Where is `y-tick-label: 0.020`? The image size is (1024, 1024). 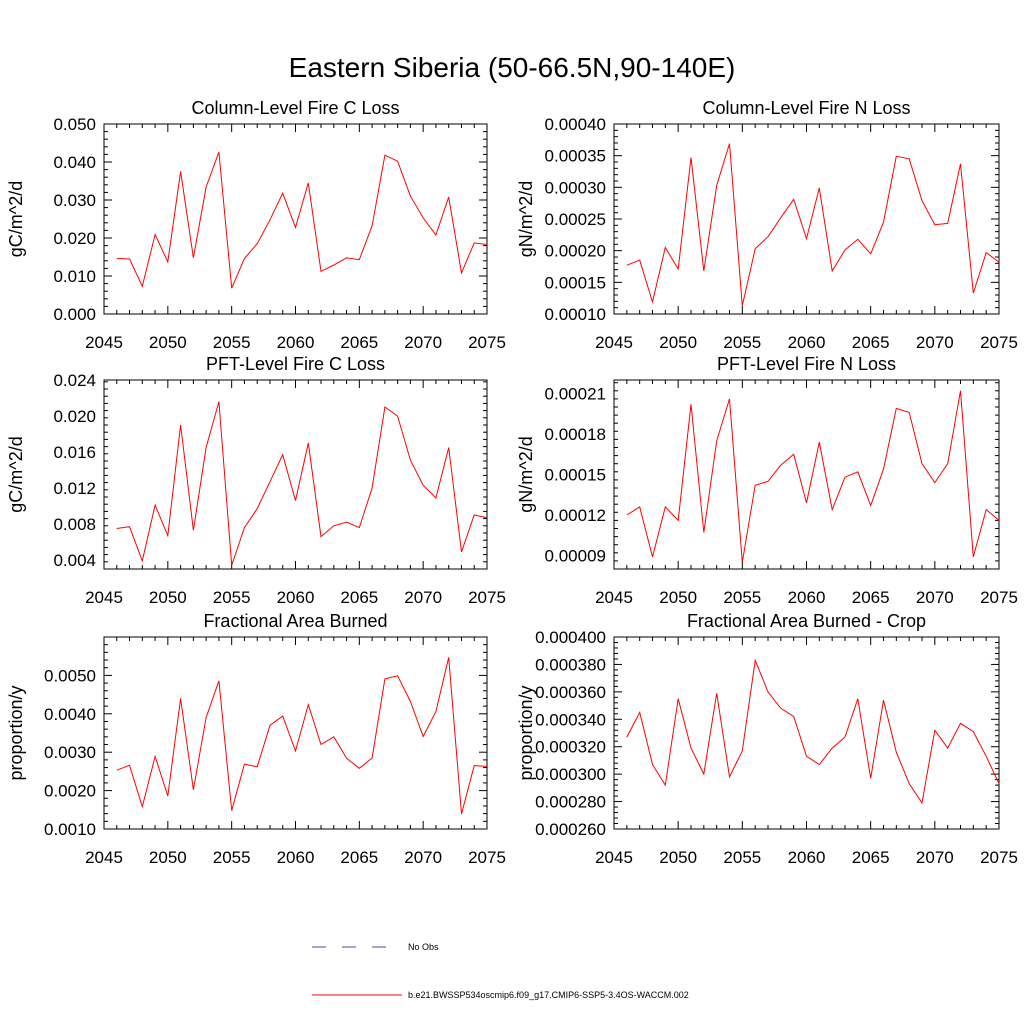 y-tick-label: 0.020 is located at coordinates (74, 238).